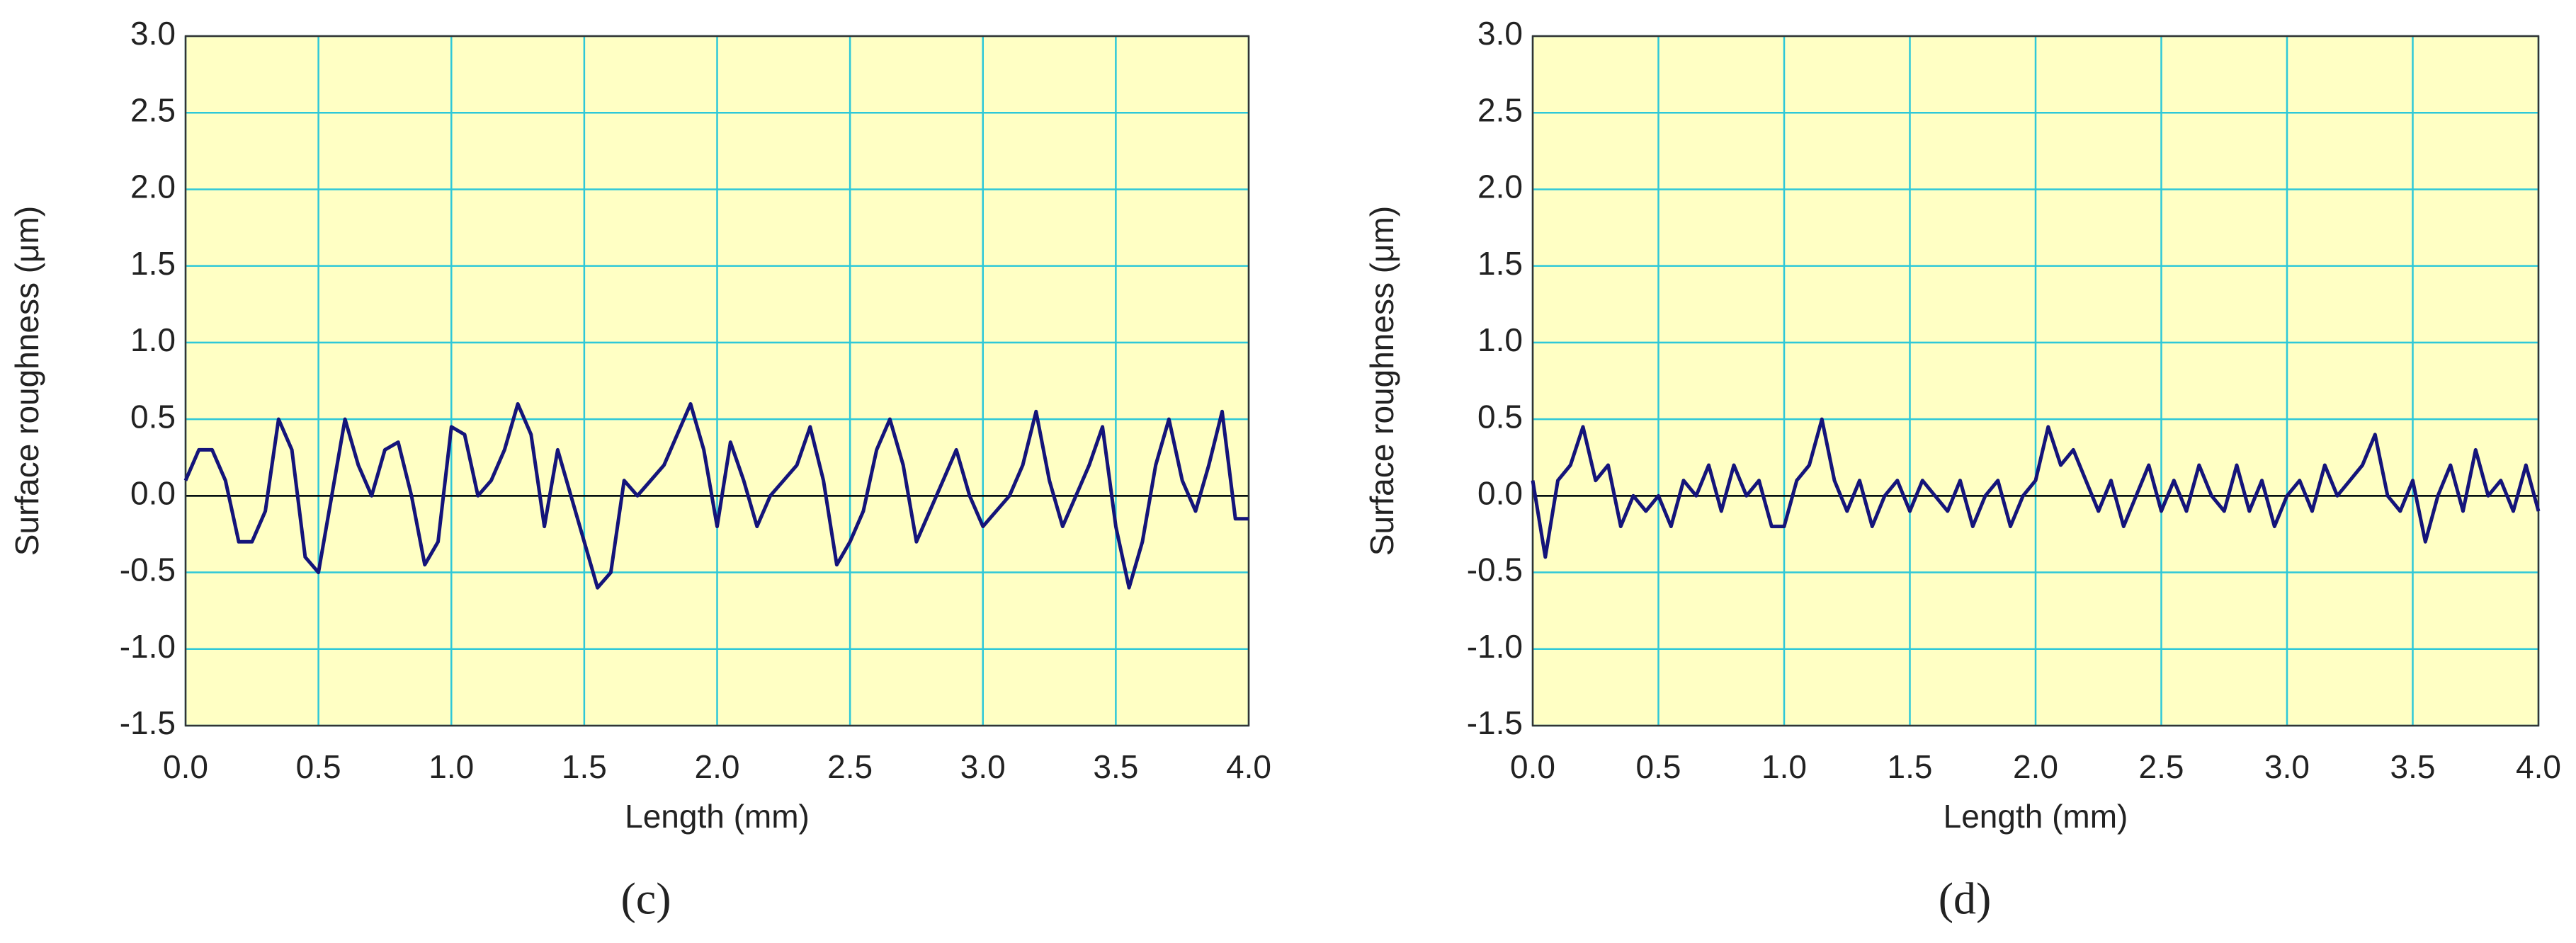  I want to click on panel-caption: (c), so click(645, 899).